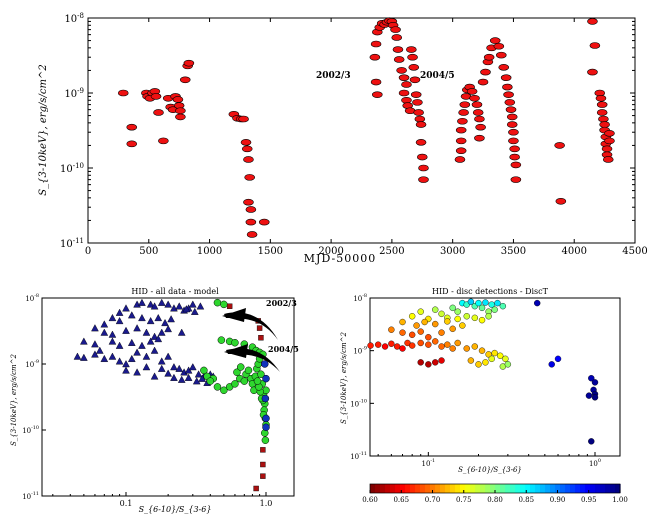 The height and width of the screenshot is (520, 654). Describe the element at coordinates (433, 500) in the screenshot. I see `hid-disc-colorbar-tick-label: 0.70` at that location.